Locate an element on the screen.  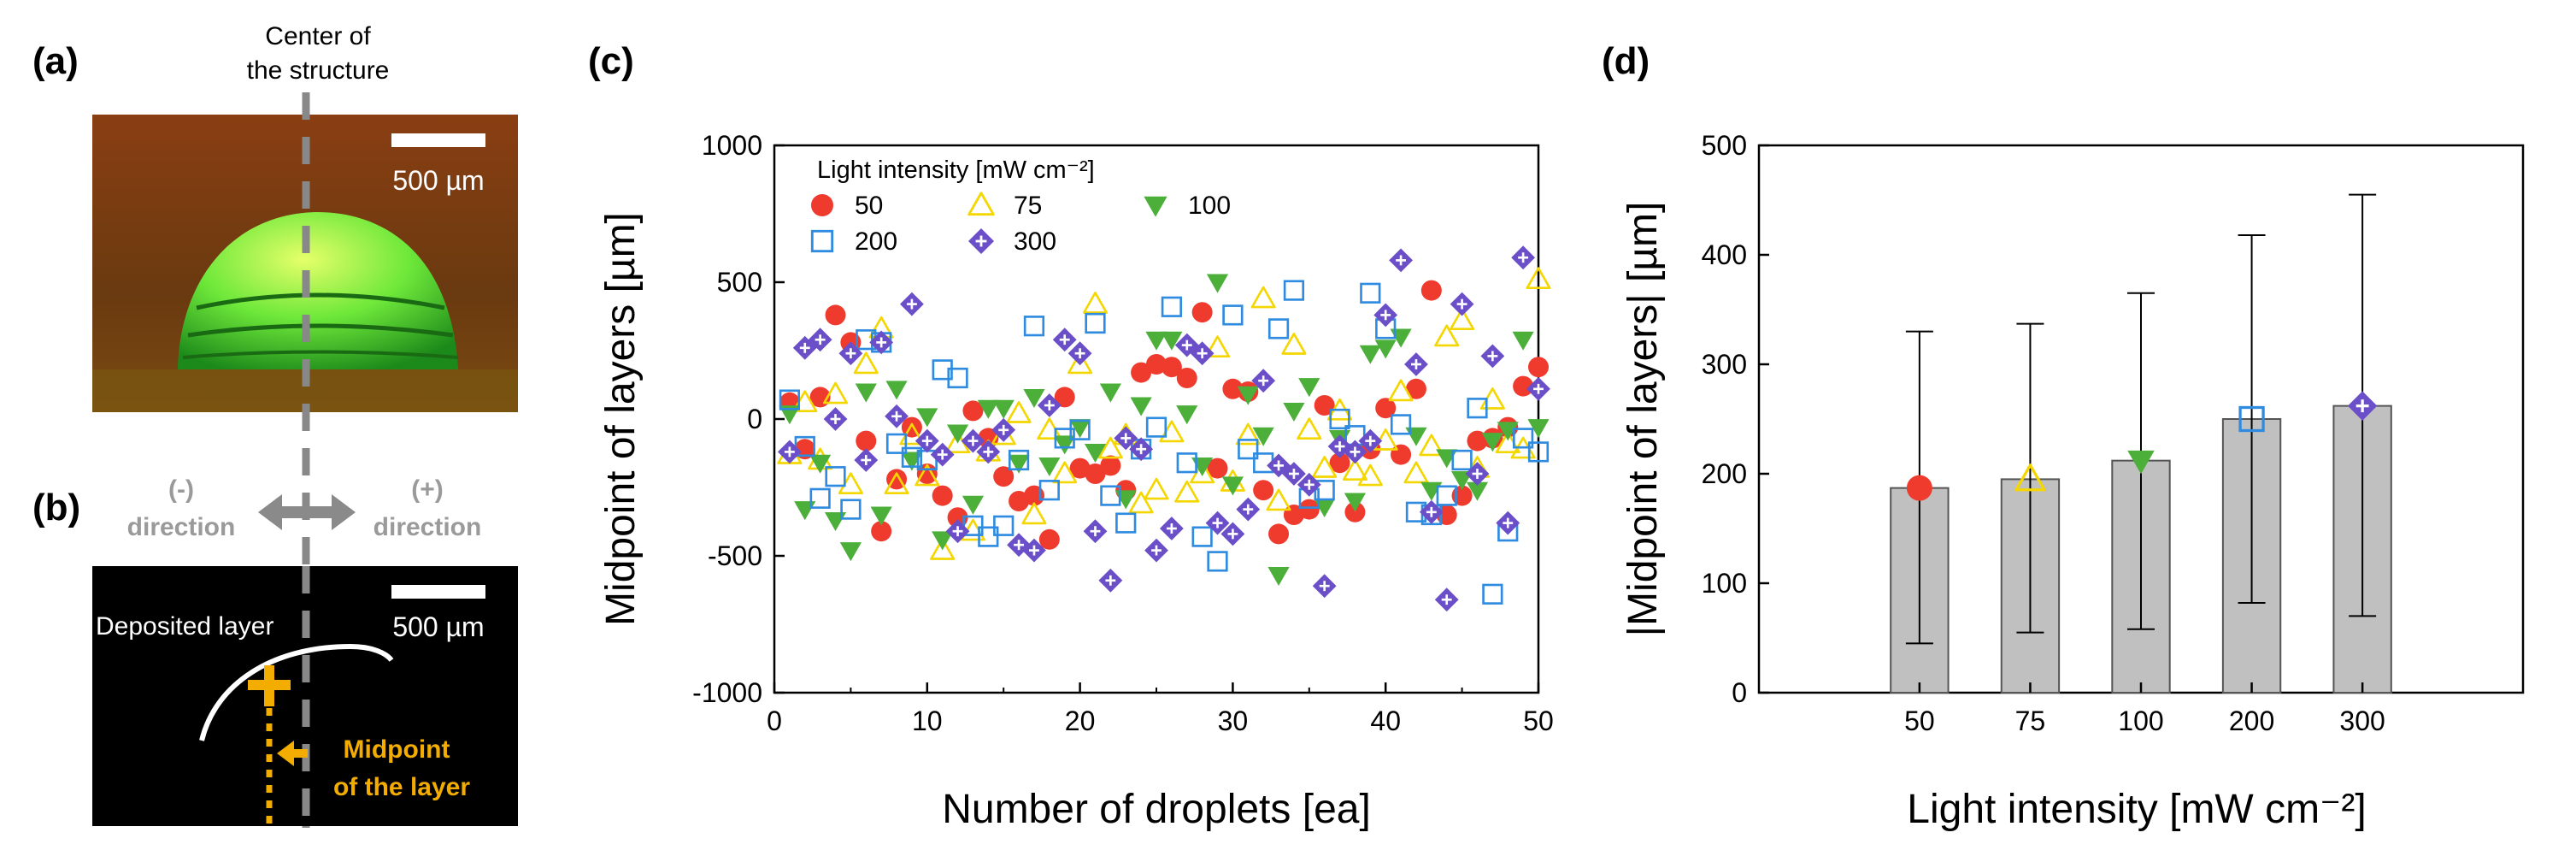
double-arrow-icon is located at coordinates (307, 512).